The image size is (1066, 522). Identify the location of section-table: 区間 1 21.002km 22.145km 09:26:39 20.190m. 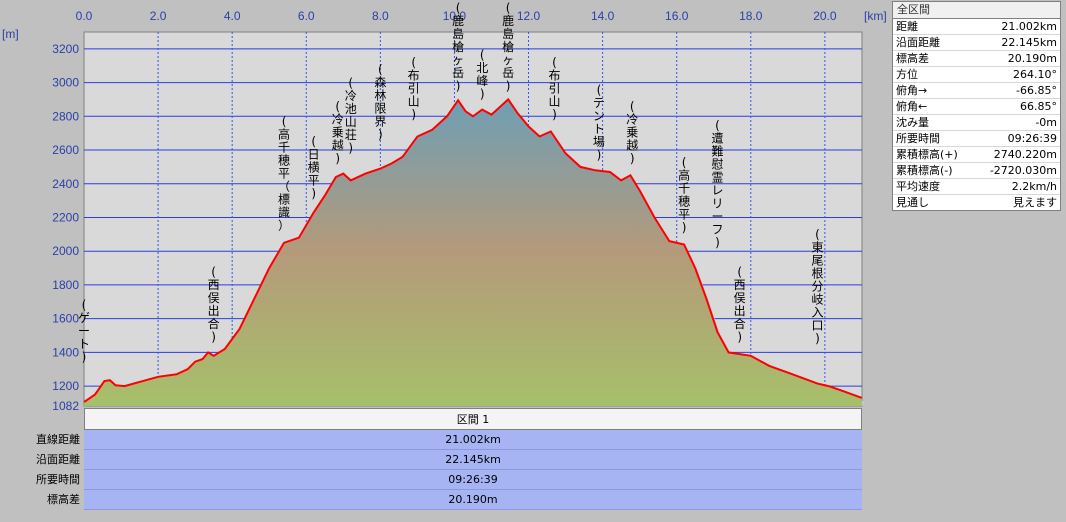
(473, 459).